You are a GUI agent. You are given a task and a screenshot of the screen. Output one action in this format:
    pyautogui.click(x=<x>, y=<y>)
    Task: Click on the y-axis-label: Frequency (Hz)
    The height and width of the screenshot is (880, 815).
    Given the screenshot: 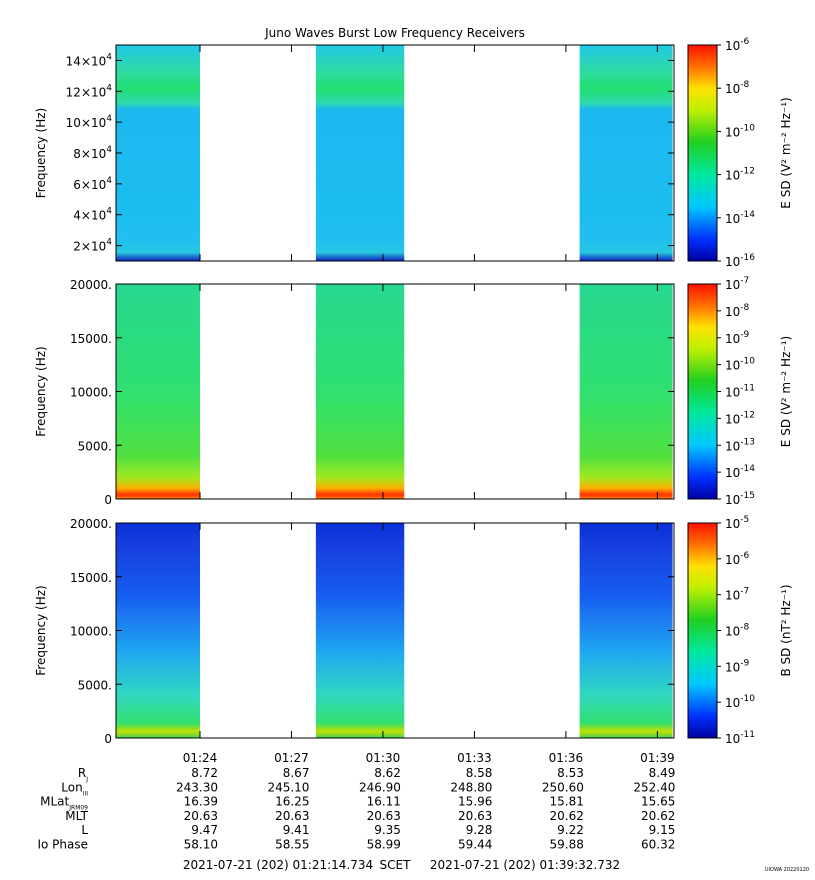 What is the action you would take?
    pyautogui.click(x=41, y=391)
    